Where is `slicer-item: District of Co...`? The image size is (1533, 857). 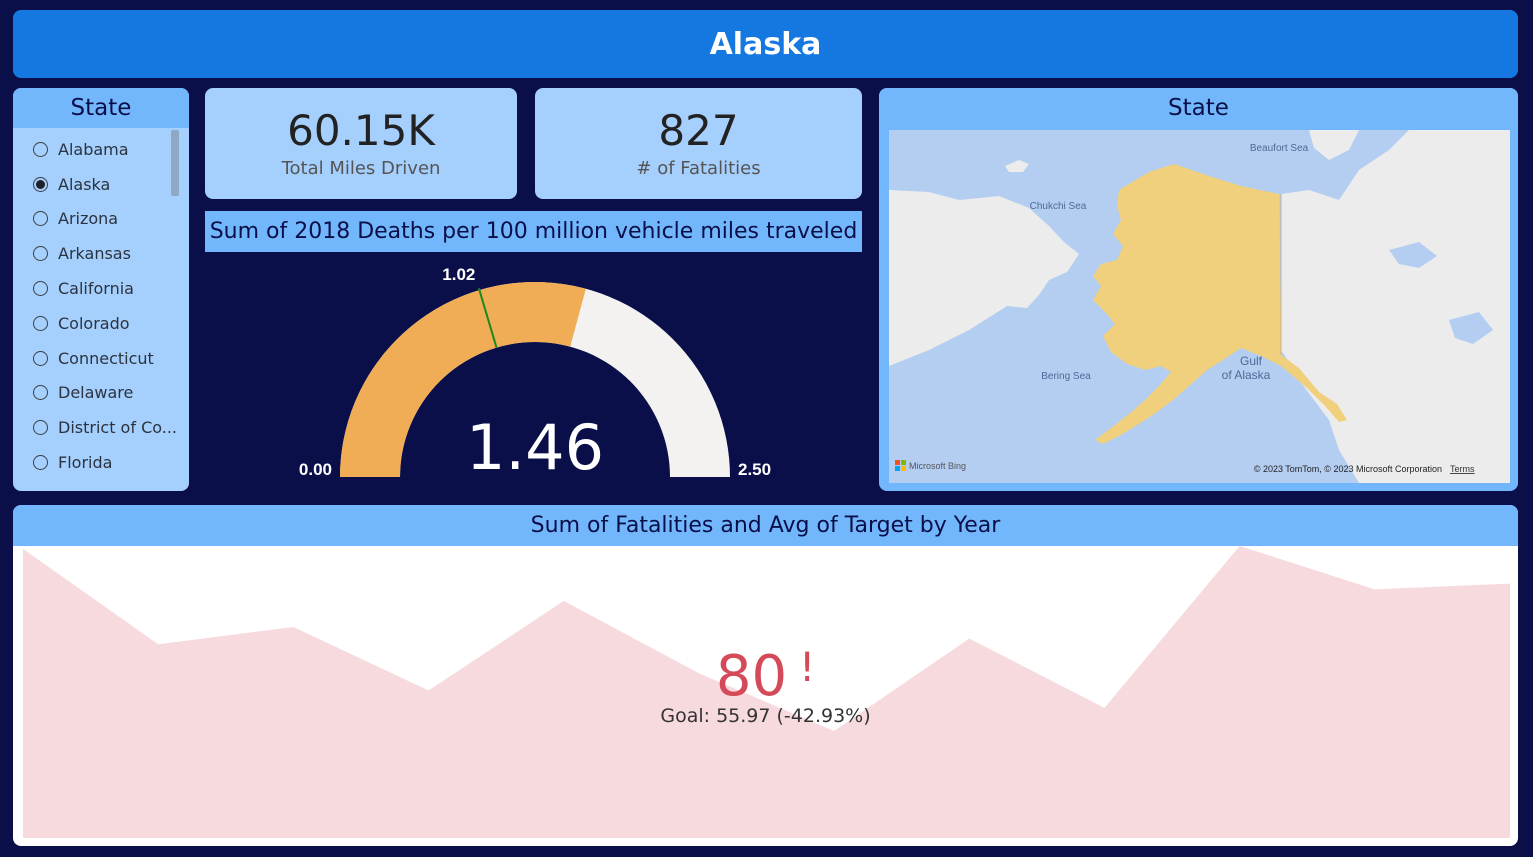
slicer-item: District of Co... is located at coordinates (101, 427).